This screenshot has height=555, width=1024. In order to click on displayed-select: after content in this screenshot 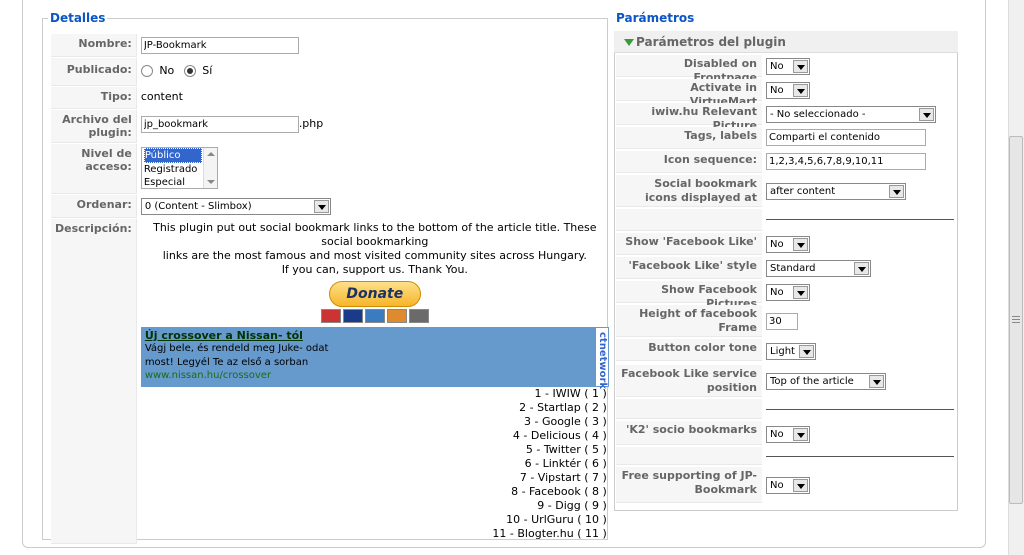, I will do `click(836, 191)`.